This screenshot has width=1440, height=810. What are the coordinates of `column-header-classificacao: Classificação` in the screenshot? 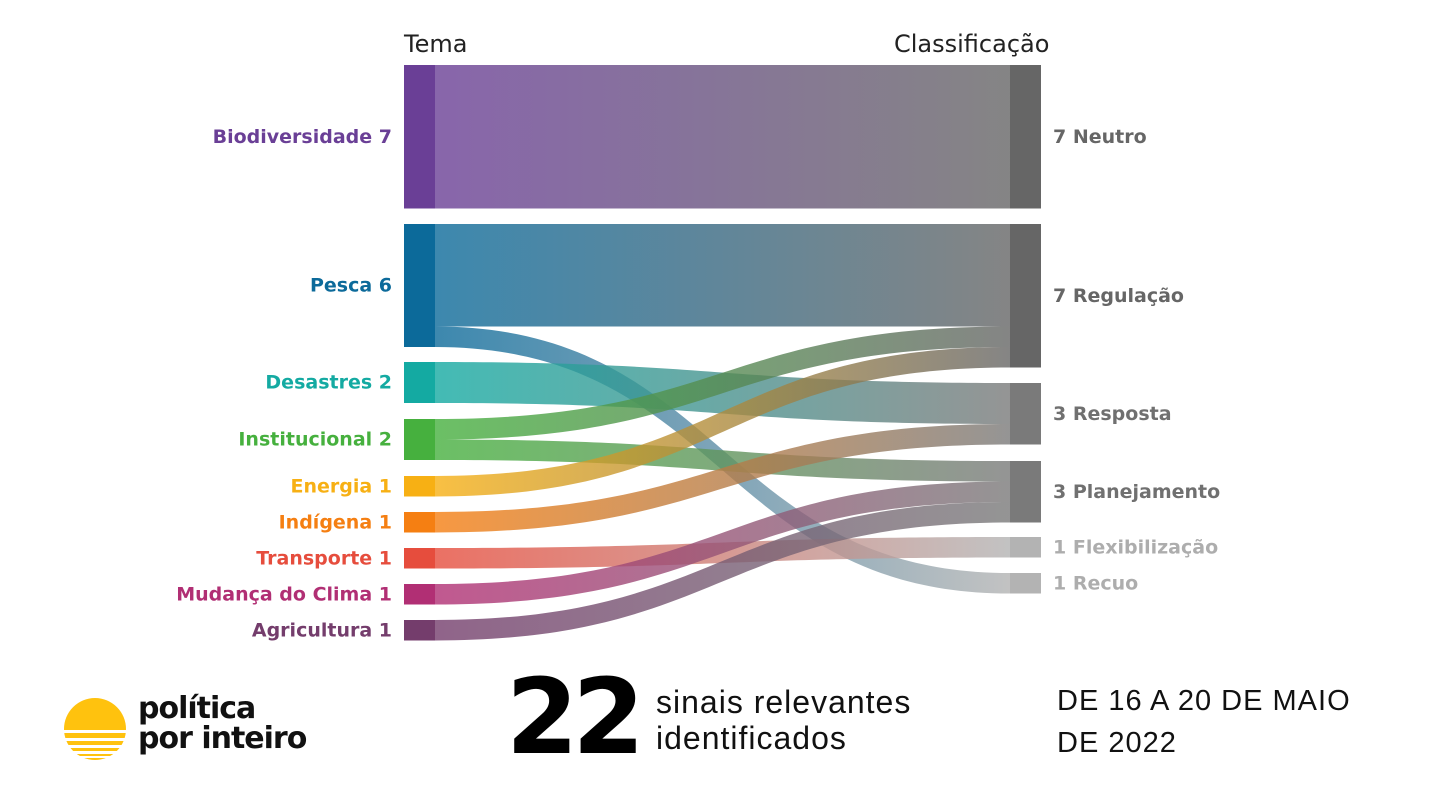 It's located at (972, 44).